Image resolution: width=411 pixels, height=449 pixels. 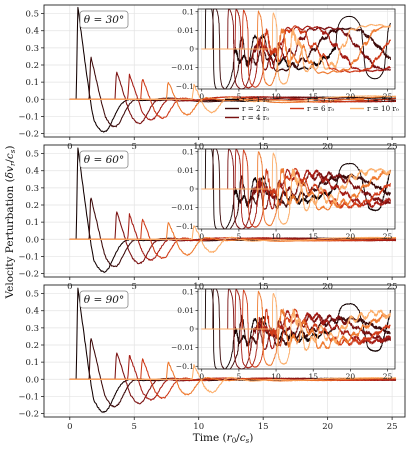 What do you see at coordinates (255, 99) in the screenshot?
I see `legend-label-r1: r = 1 r₀` at bounding box center [255, 99].